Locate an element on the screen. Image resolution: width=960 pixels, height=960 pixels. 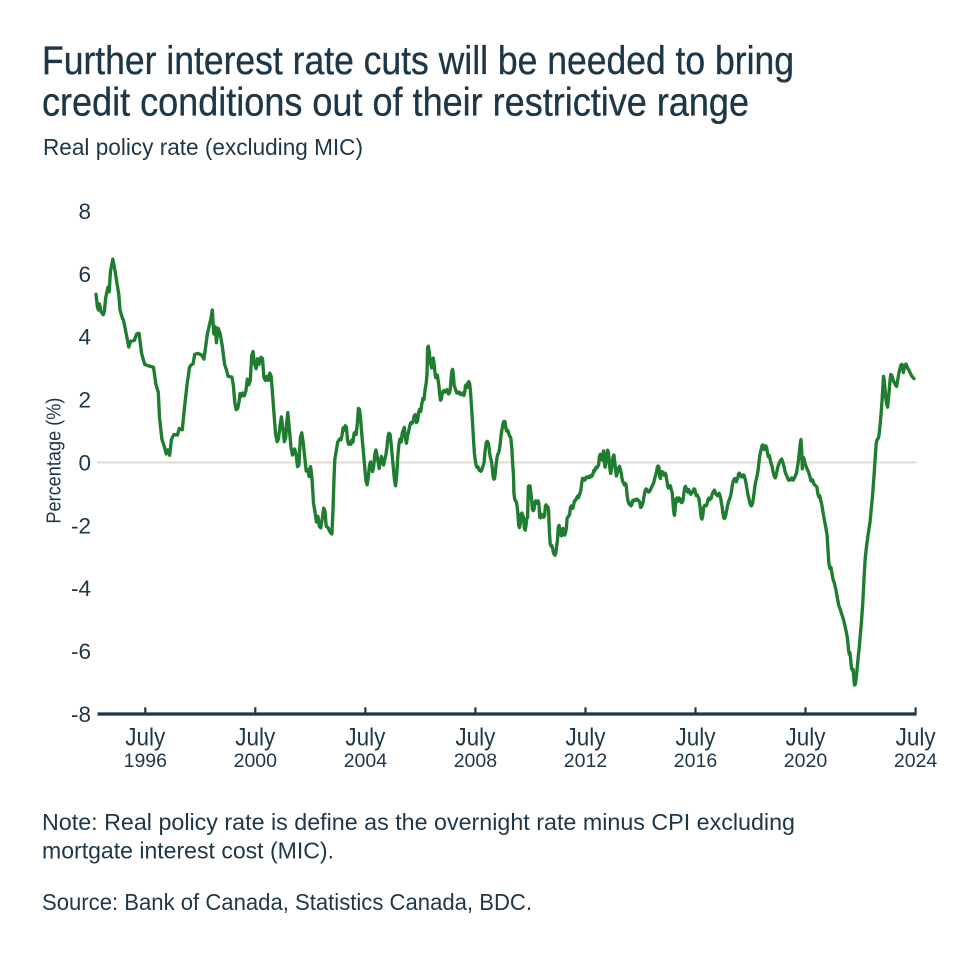
svg-text: 2008 is located at coordinates (475, 761).